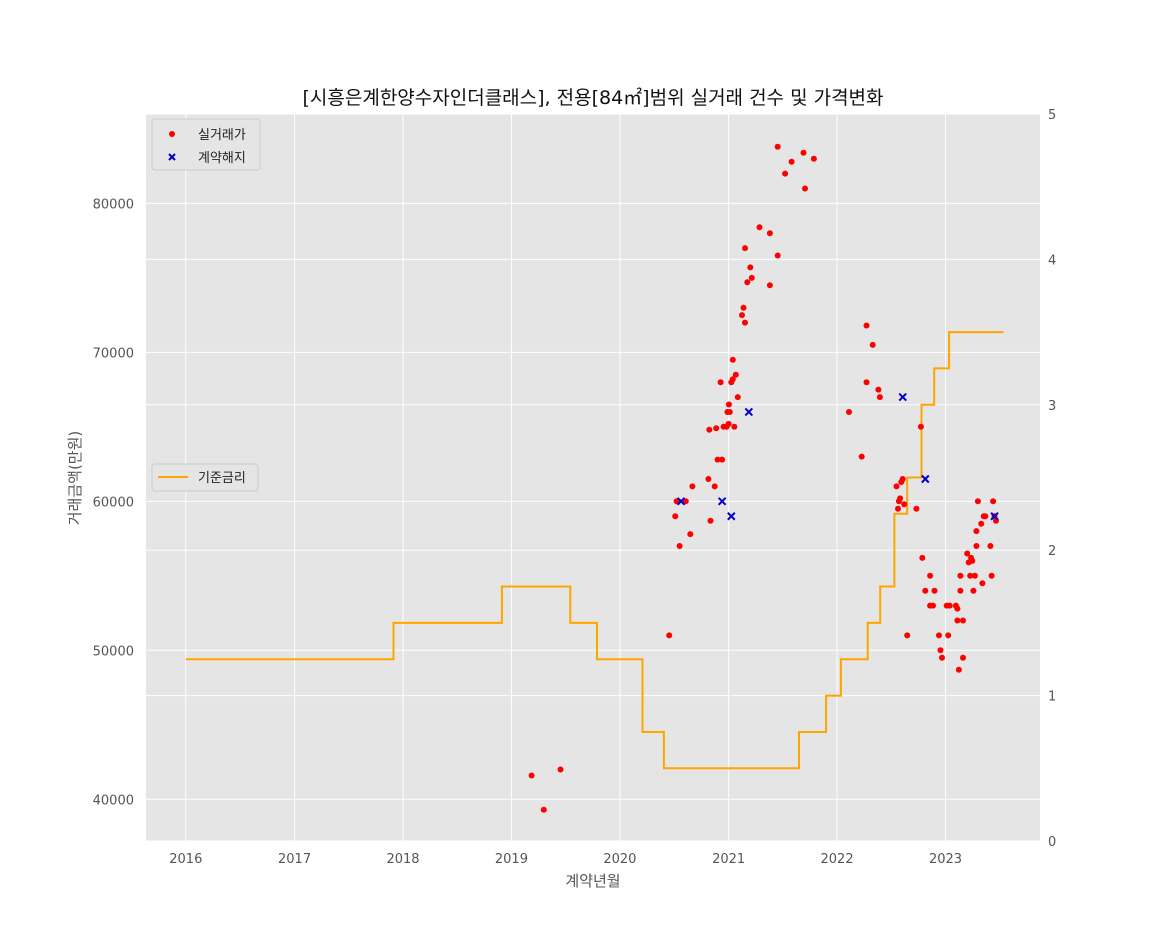 Image resolution: width=1155 pixels, height=950 pixels. I want to click on cancel-points-layer, so click(837, 456).